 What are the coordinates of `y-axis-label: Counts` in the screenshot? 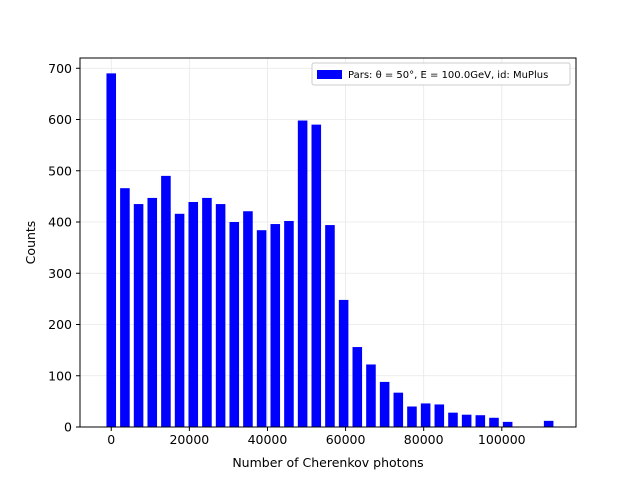 It's located at (30, 243).